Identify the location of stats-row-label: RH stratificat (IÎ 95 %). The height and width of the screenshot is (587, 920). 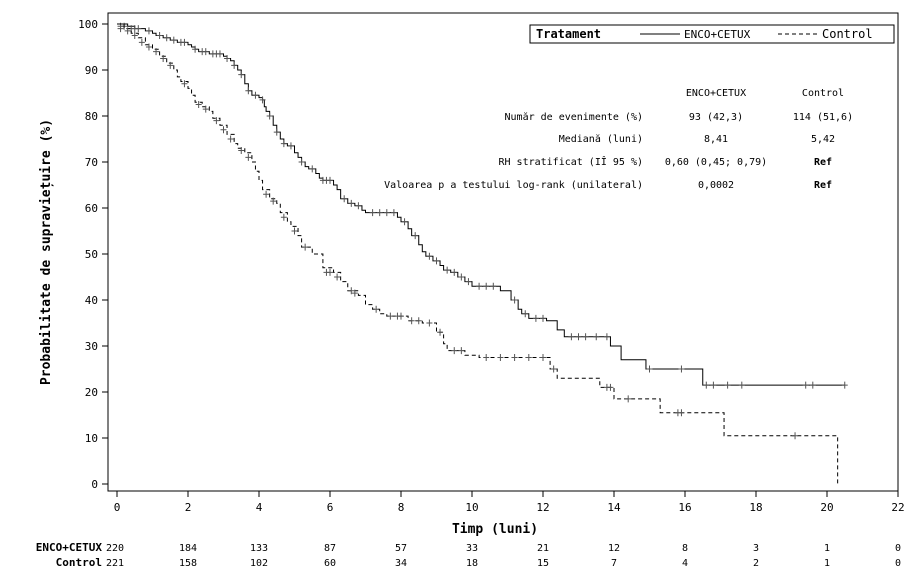
(571, 161).